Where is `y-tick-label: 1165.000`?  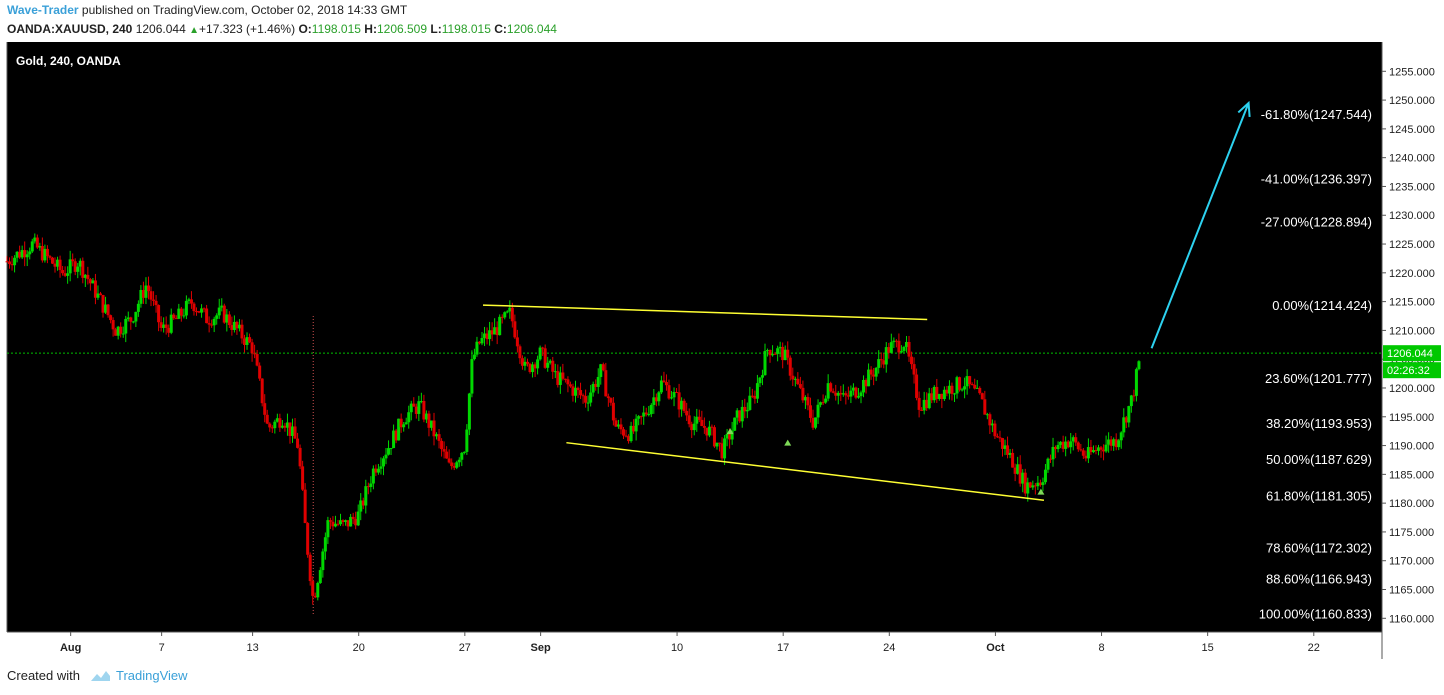 y-tick-label: 1165.000 is located at coordinates (1411, 591).